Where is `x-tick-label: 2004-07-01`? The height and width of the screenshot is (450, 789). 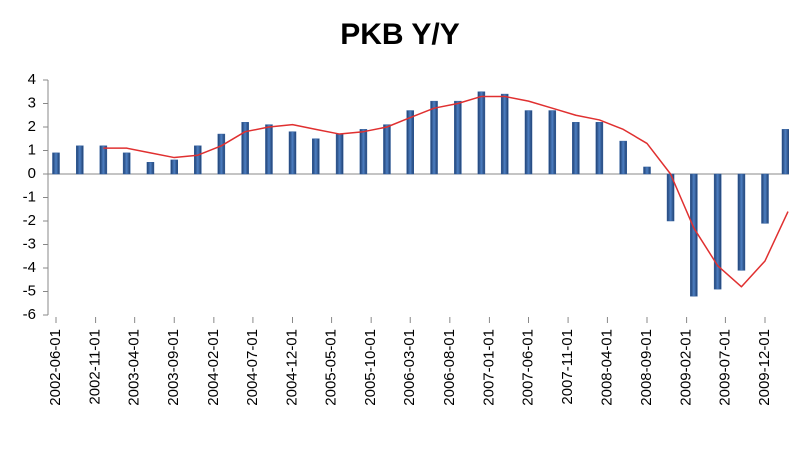
x-tick-label: 2004-07-01 is located at coordinates (252, 367).